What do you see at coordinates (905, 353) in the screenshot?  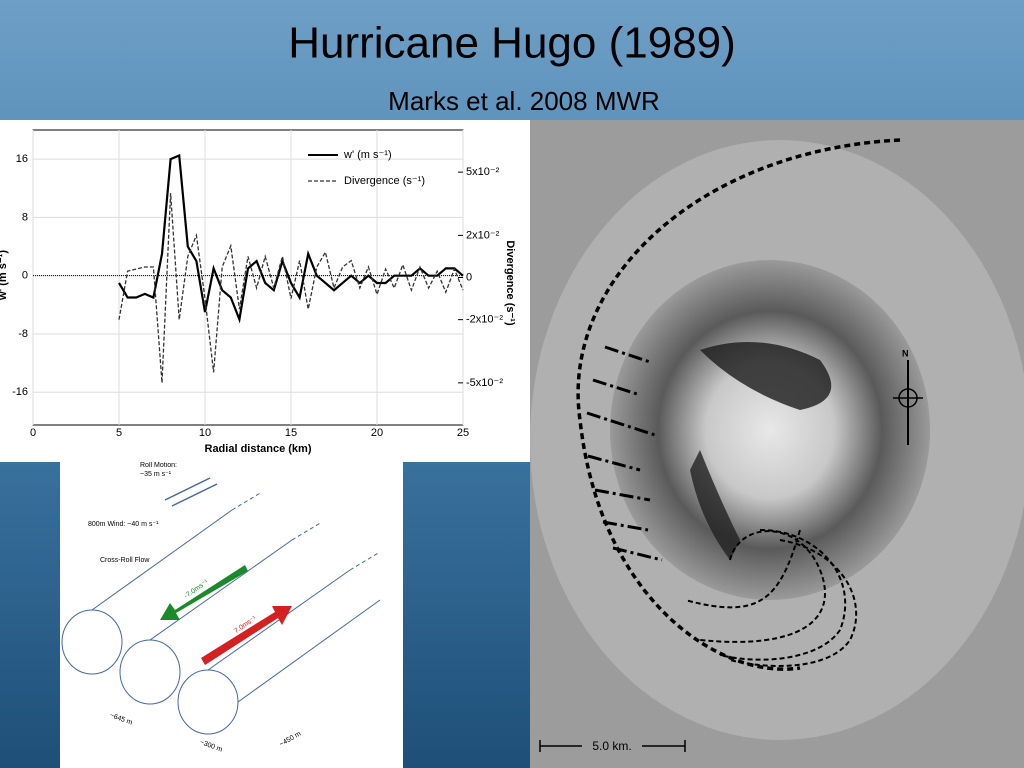 I see `north-label: N` at bounding box center [905, 353].